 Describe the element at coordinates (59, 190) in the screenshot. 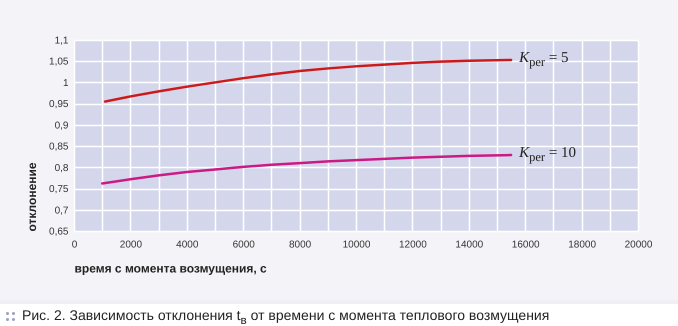

I see `y-tick-label: 0,75` at that location.